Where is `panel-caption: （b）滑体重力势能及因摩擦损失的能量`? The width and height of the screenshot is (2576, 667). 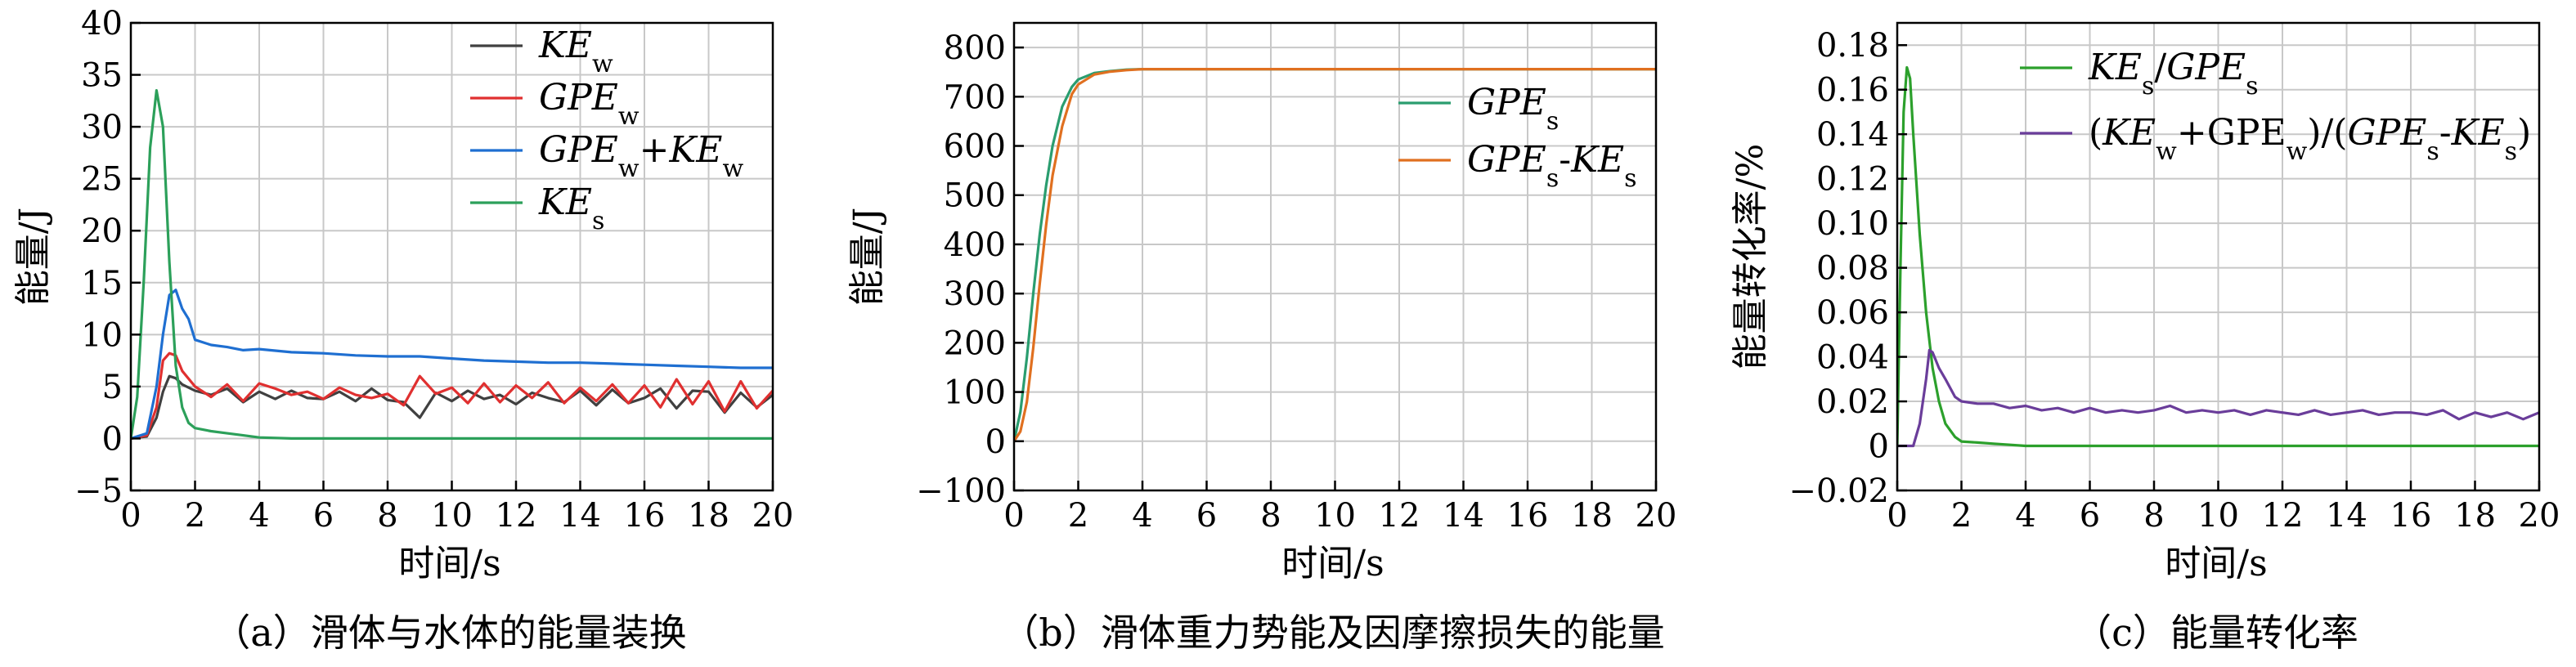 panel-caption: （b）滑体重力势能及因摩擦损失的能量 is located at coordinates (1332, 633).